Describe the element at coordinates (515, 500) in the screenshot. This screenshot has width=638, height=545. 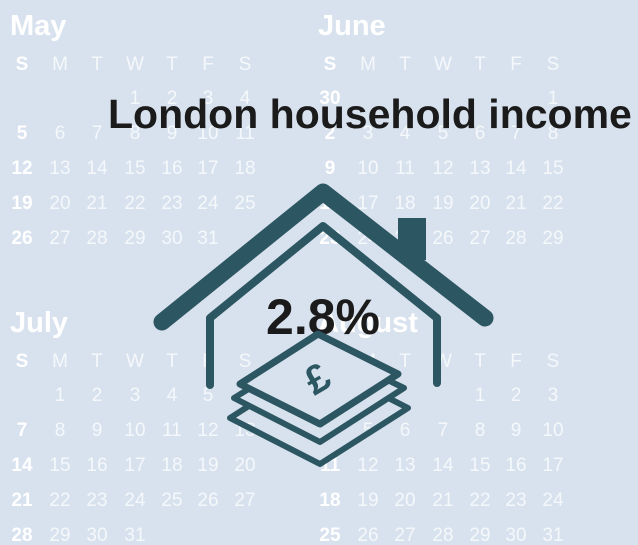
I see `day: 23` at that location.